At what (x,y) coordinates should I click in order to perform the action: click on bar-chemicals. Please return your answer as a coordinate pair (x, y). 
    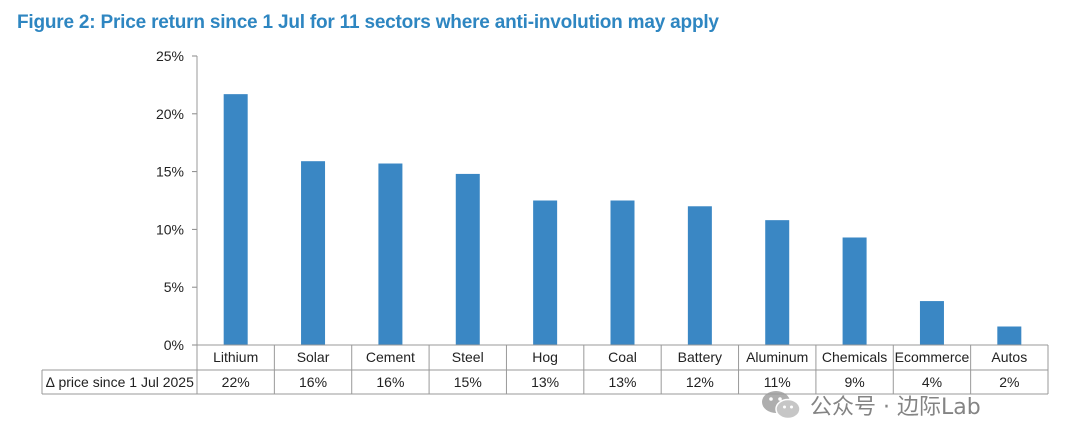
    Looking at the image, I should click on (854, 291).